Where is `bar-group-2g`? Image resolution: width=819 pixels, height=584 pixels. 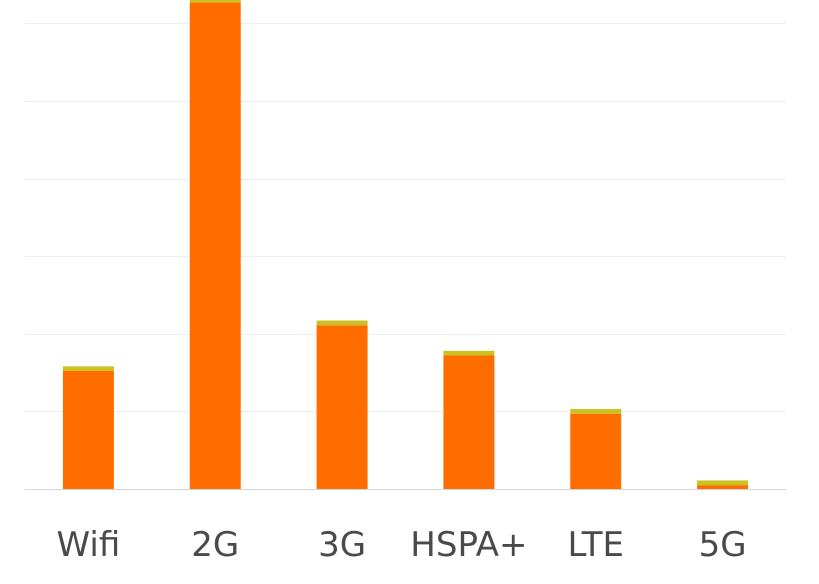 bar-group-2g is located at coordinates (215, 244).